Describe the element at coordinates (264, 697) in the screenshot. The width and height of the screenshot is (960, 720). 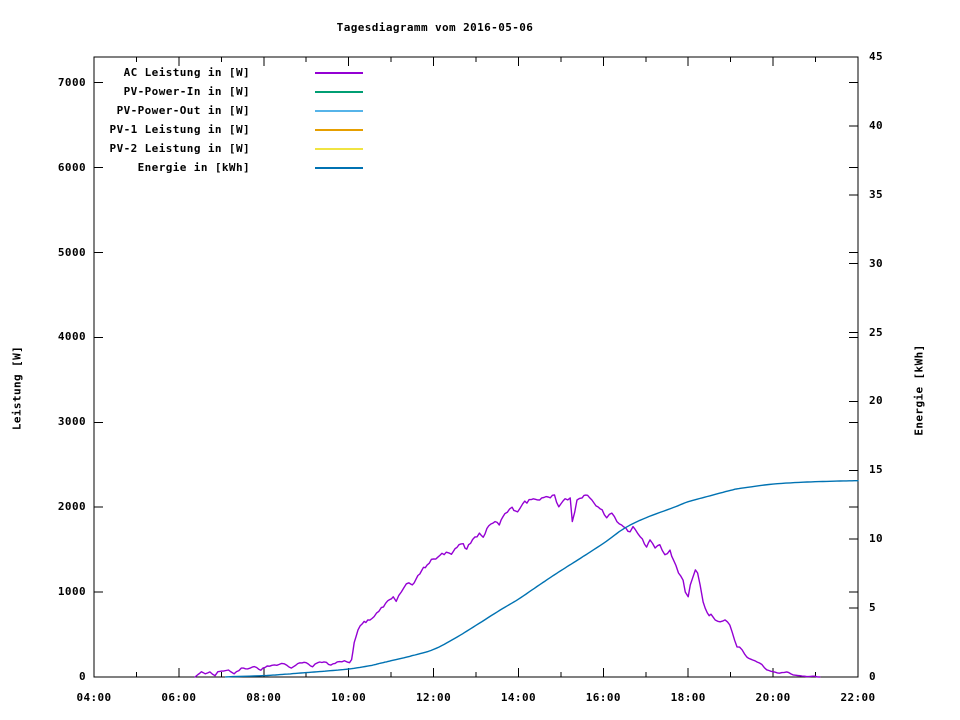
I see `x-tick-label: 08:00` at that location.